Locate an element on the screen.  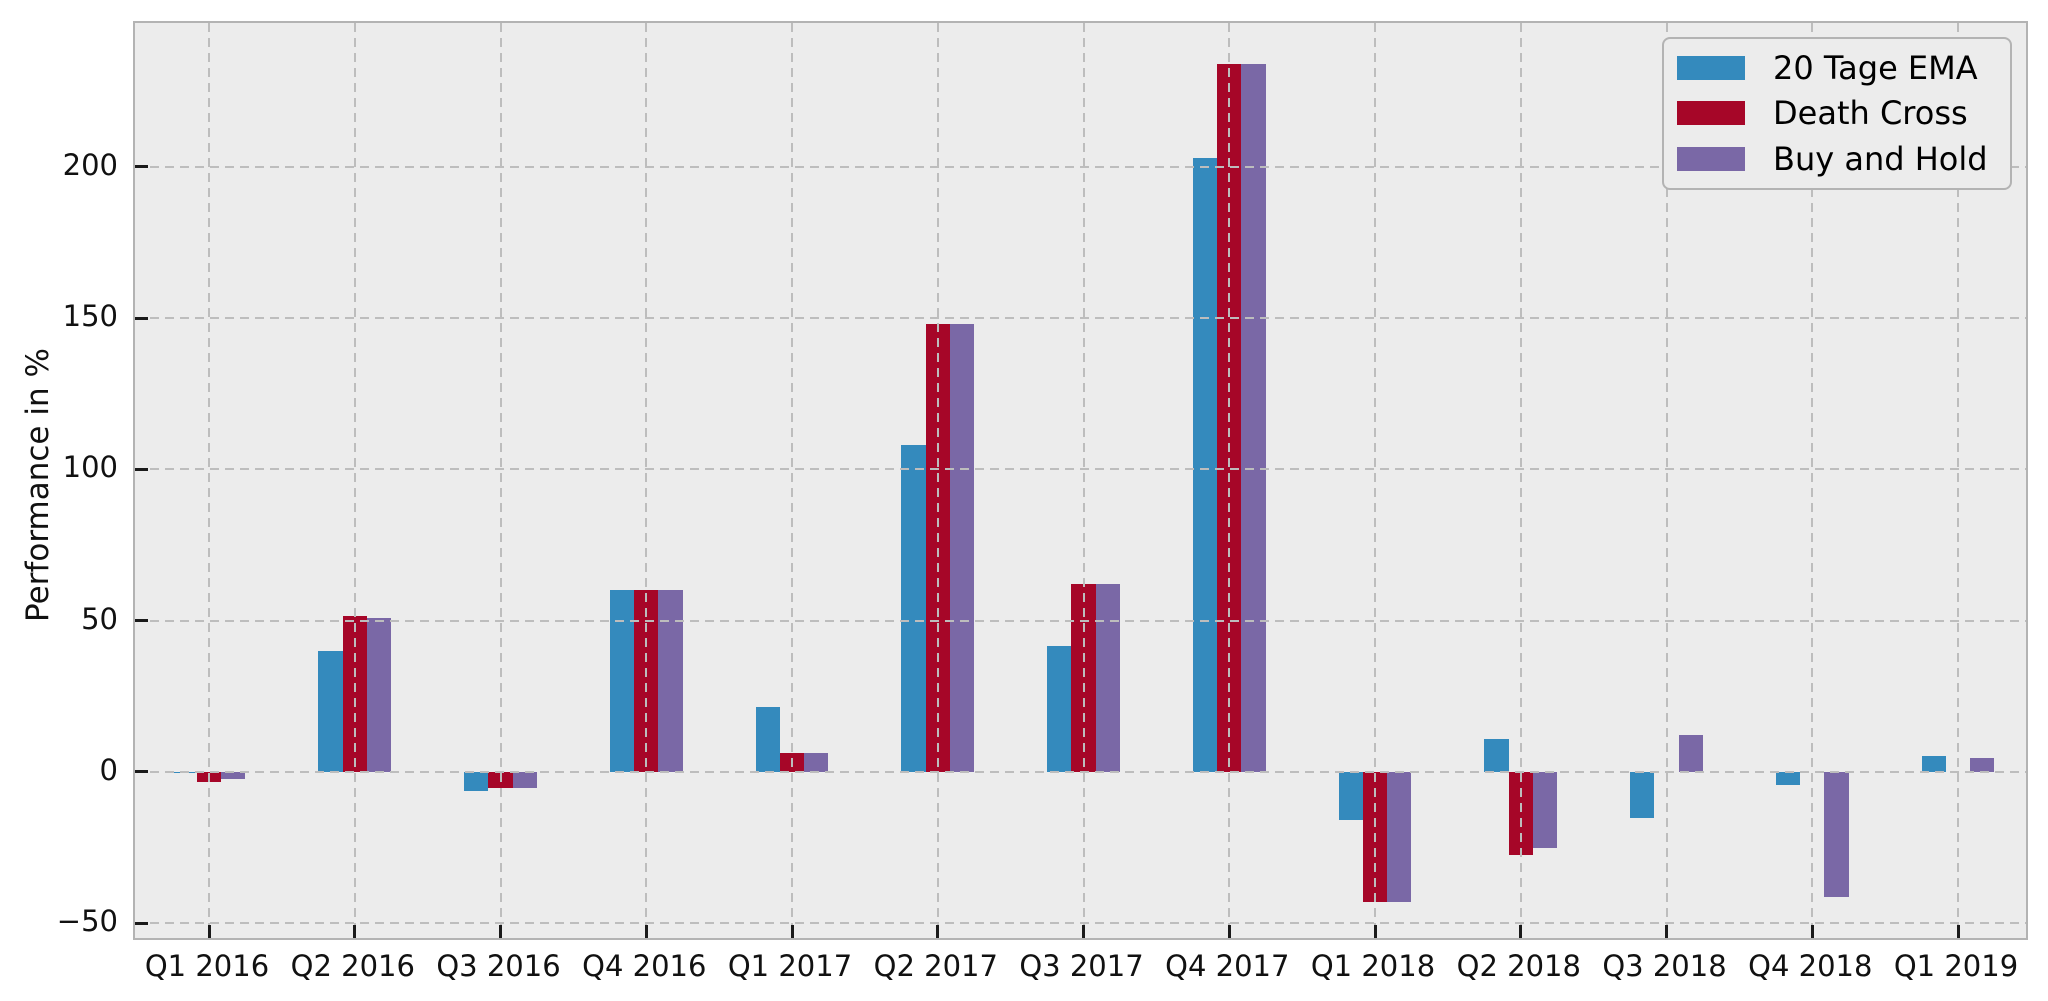
bar-20-tage-ema-q4-2016 is located at coordinates (622, 681).